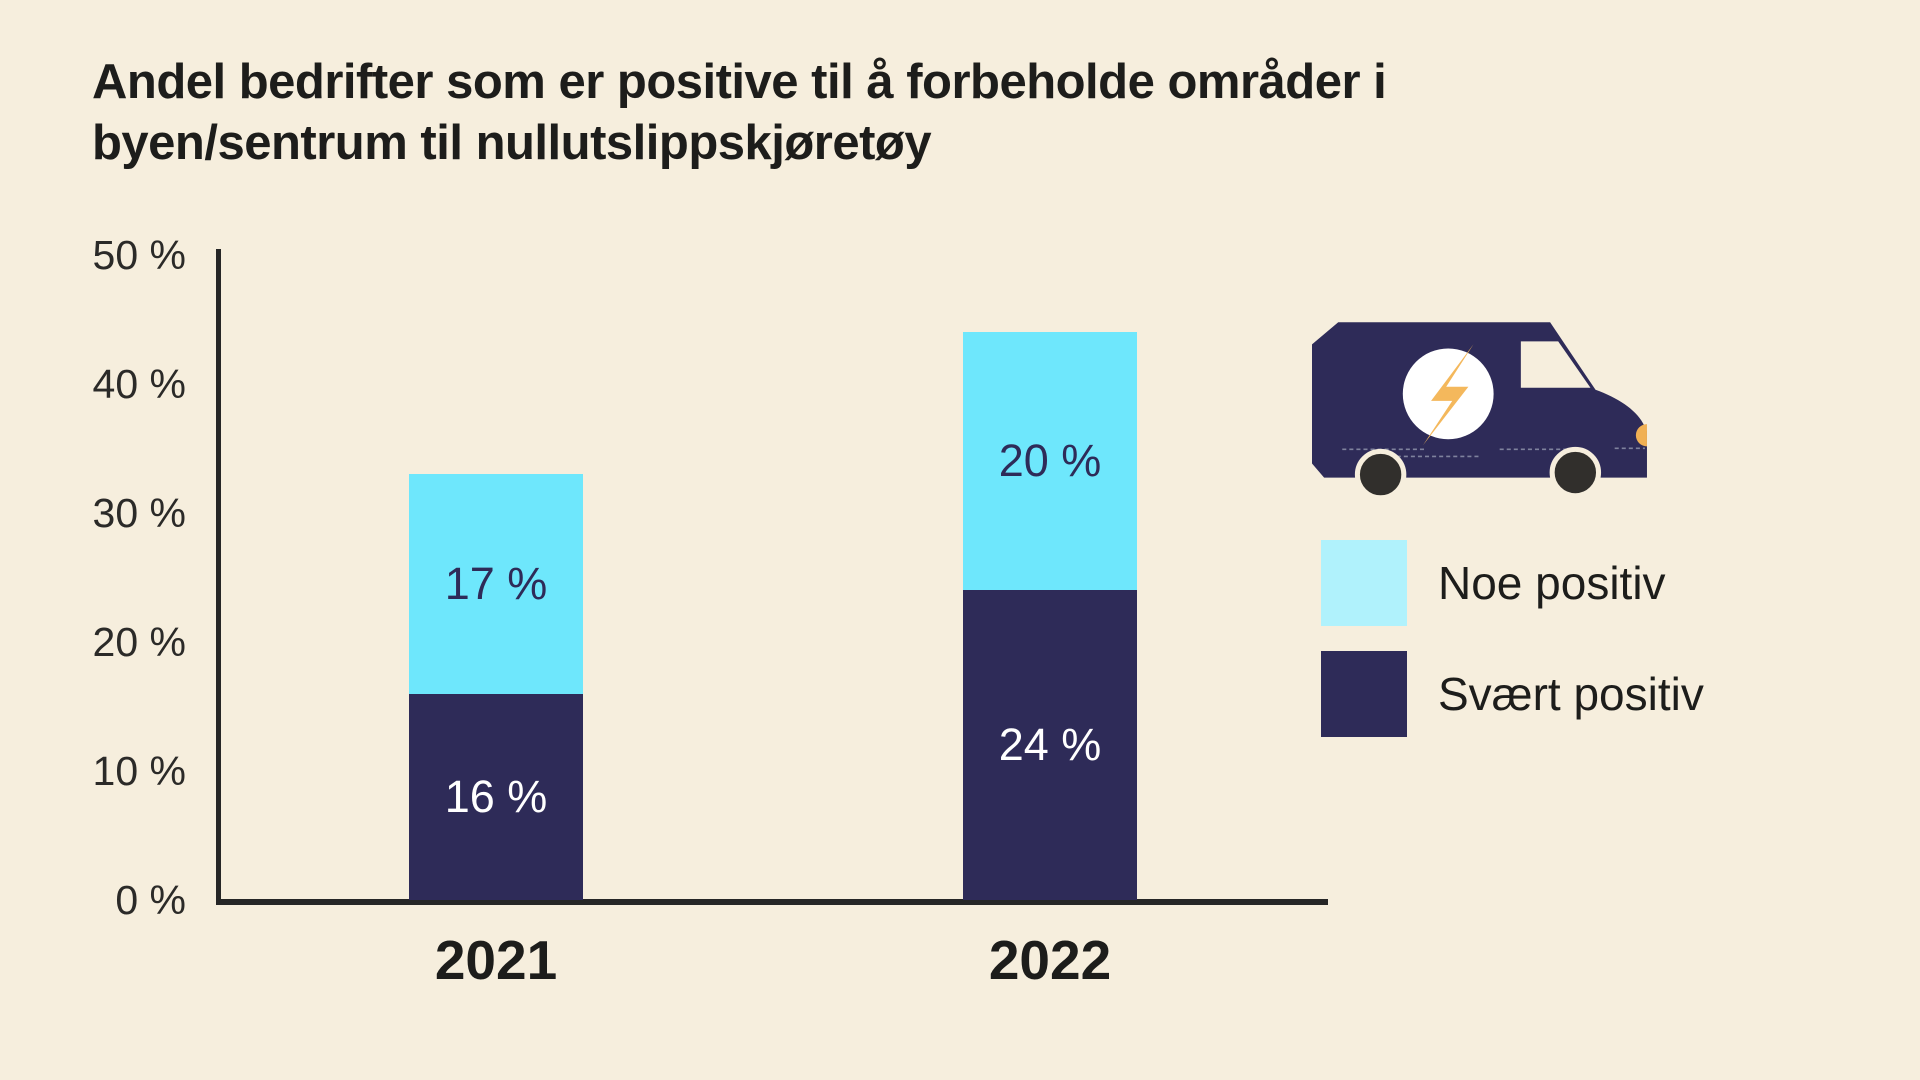  Describe the element at coordinates (512, 143) in the screenshot. I see `chart-title-line2: byen/sentrum til nullutslippskjøretøy` at that location.